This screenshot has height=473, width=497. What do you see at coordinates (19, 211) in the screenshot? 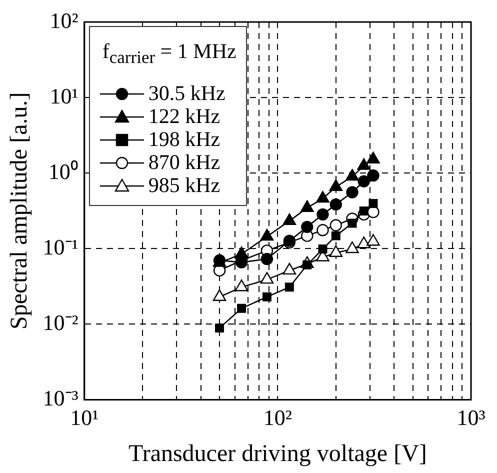
I see `y-axis-title: Spectral amplitude [a.u.]` at bounding box center [19, 211].